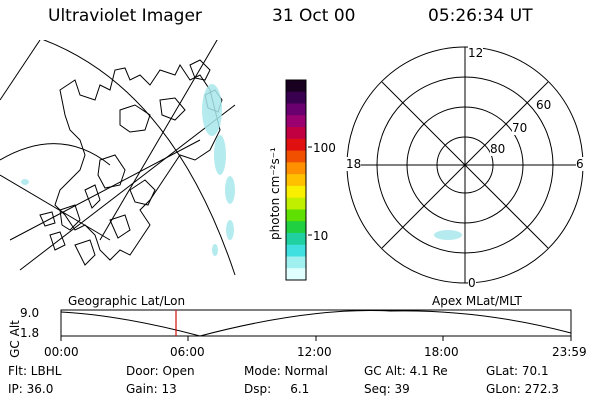  What do you see at coordinates (61, 352) in the screenshot?
I see `x-tick-0000: 00:00` at bounding box center [61, 352].